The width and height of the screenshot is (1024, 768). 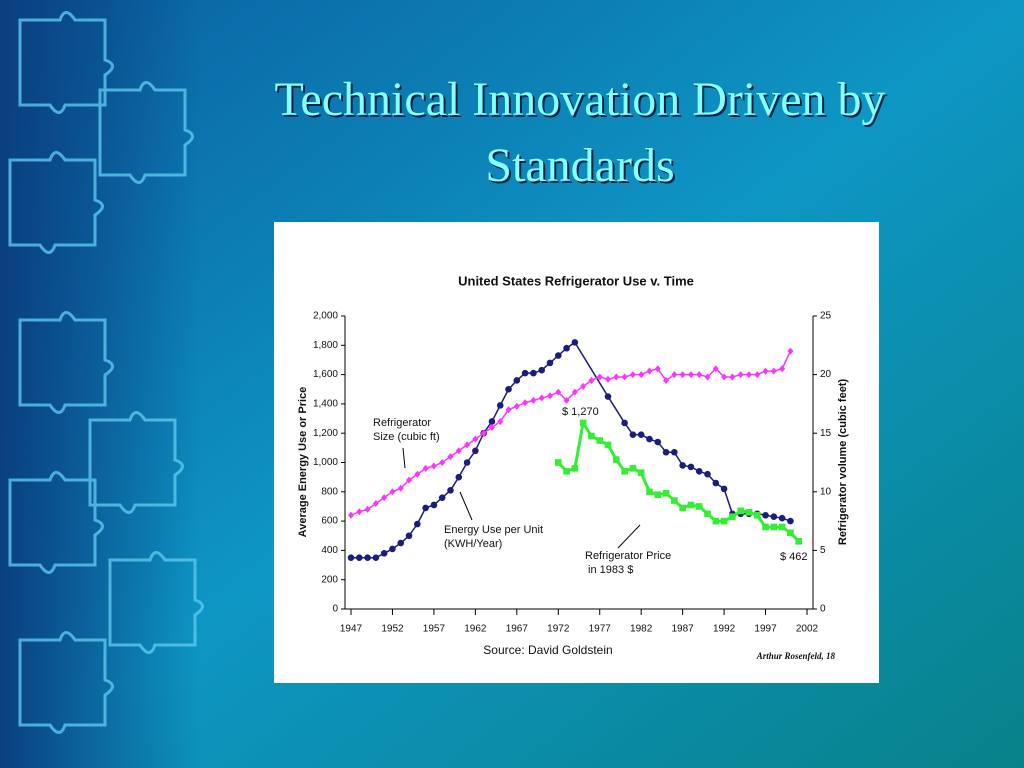 I want to click on y-tick-label: 1,400, so click(x=325, y=404).